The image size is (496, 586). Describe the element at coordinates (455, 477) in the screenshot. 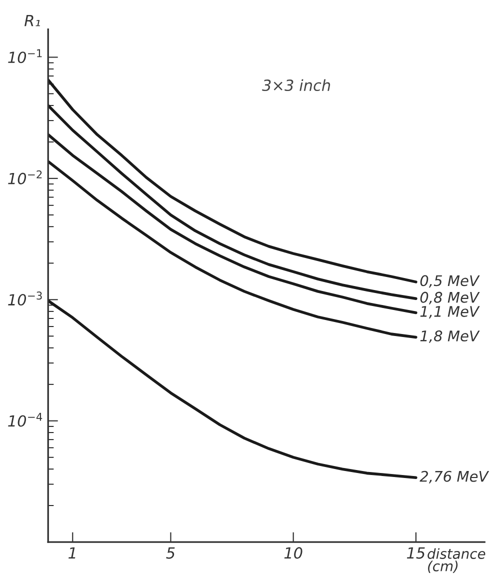

I see `series-label: 2,76 MeV` at that location.